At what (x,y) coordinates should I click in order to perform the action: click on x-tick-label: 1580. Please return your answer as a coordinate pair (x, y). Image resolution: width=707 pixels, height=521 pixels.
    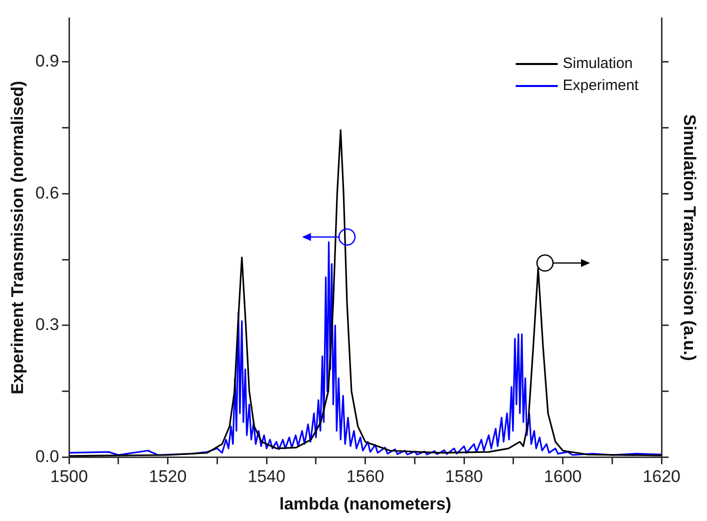
    Looking at the image, I should click on (464, 476).